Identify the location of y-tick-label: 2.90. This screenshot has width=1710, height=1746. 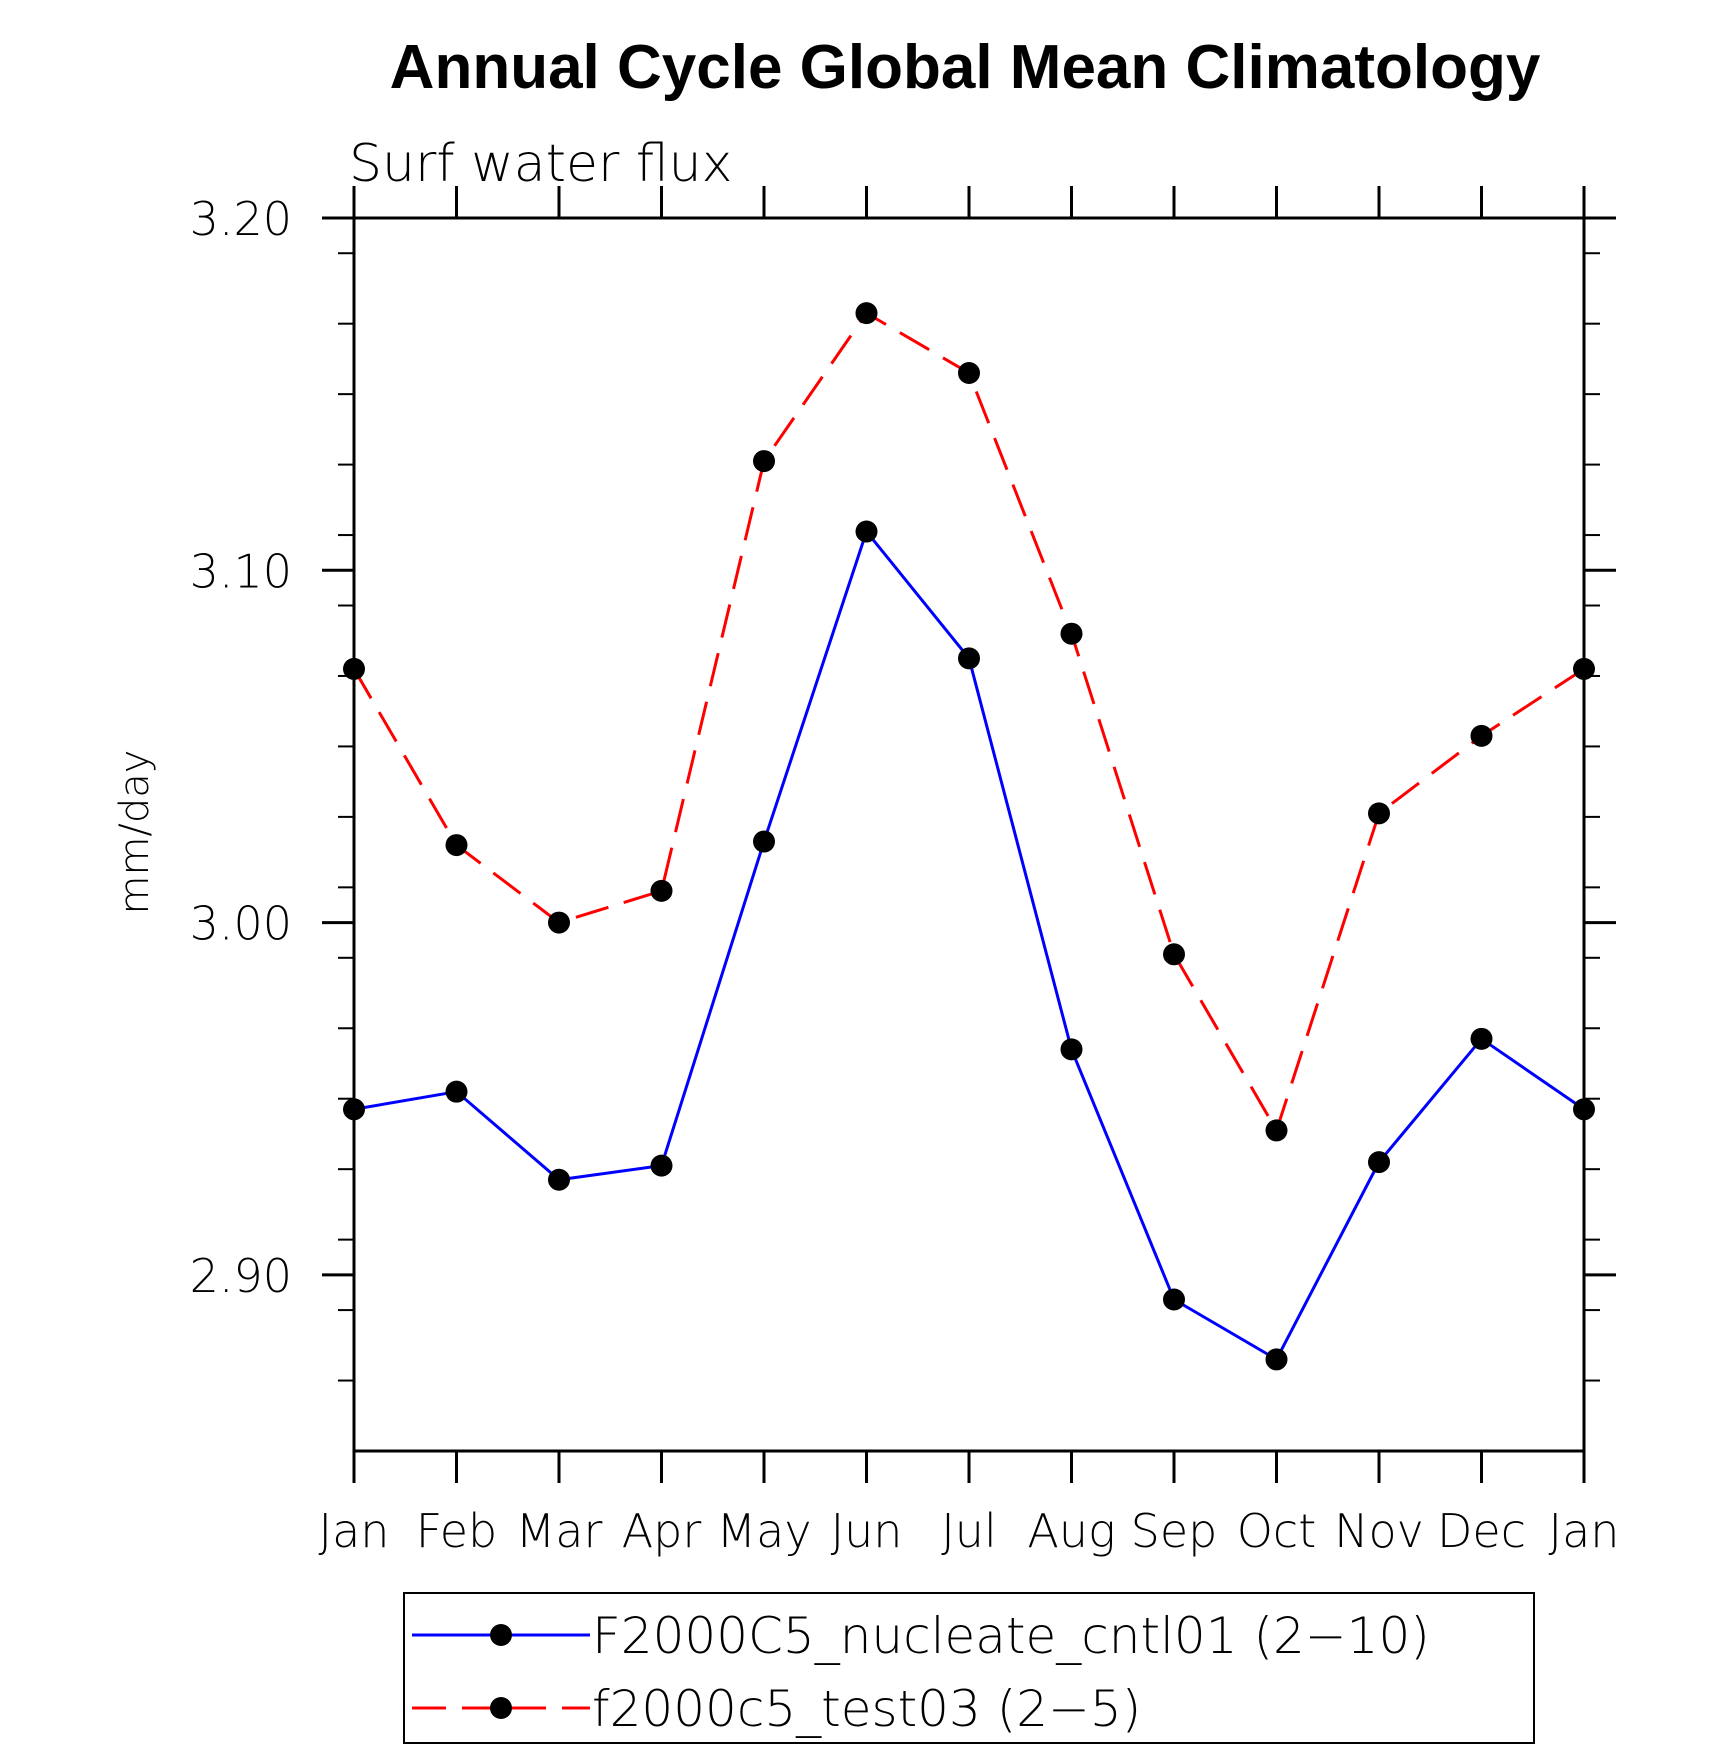
(241, 1276).